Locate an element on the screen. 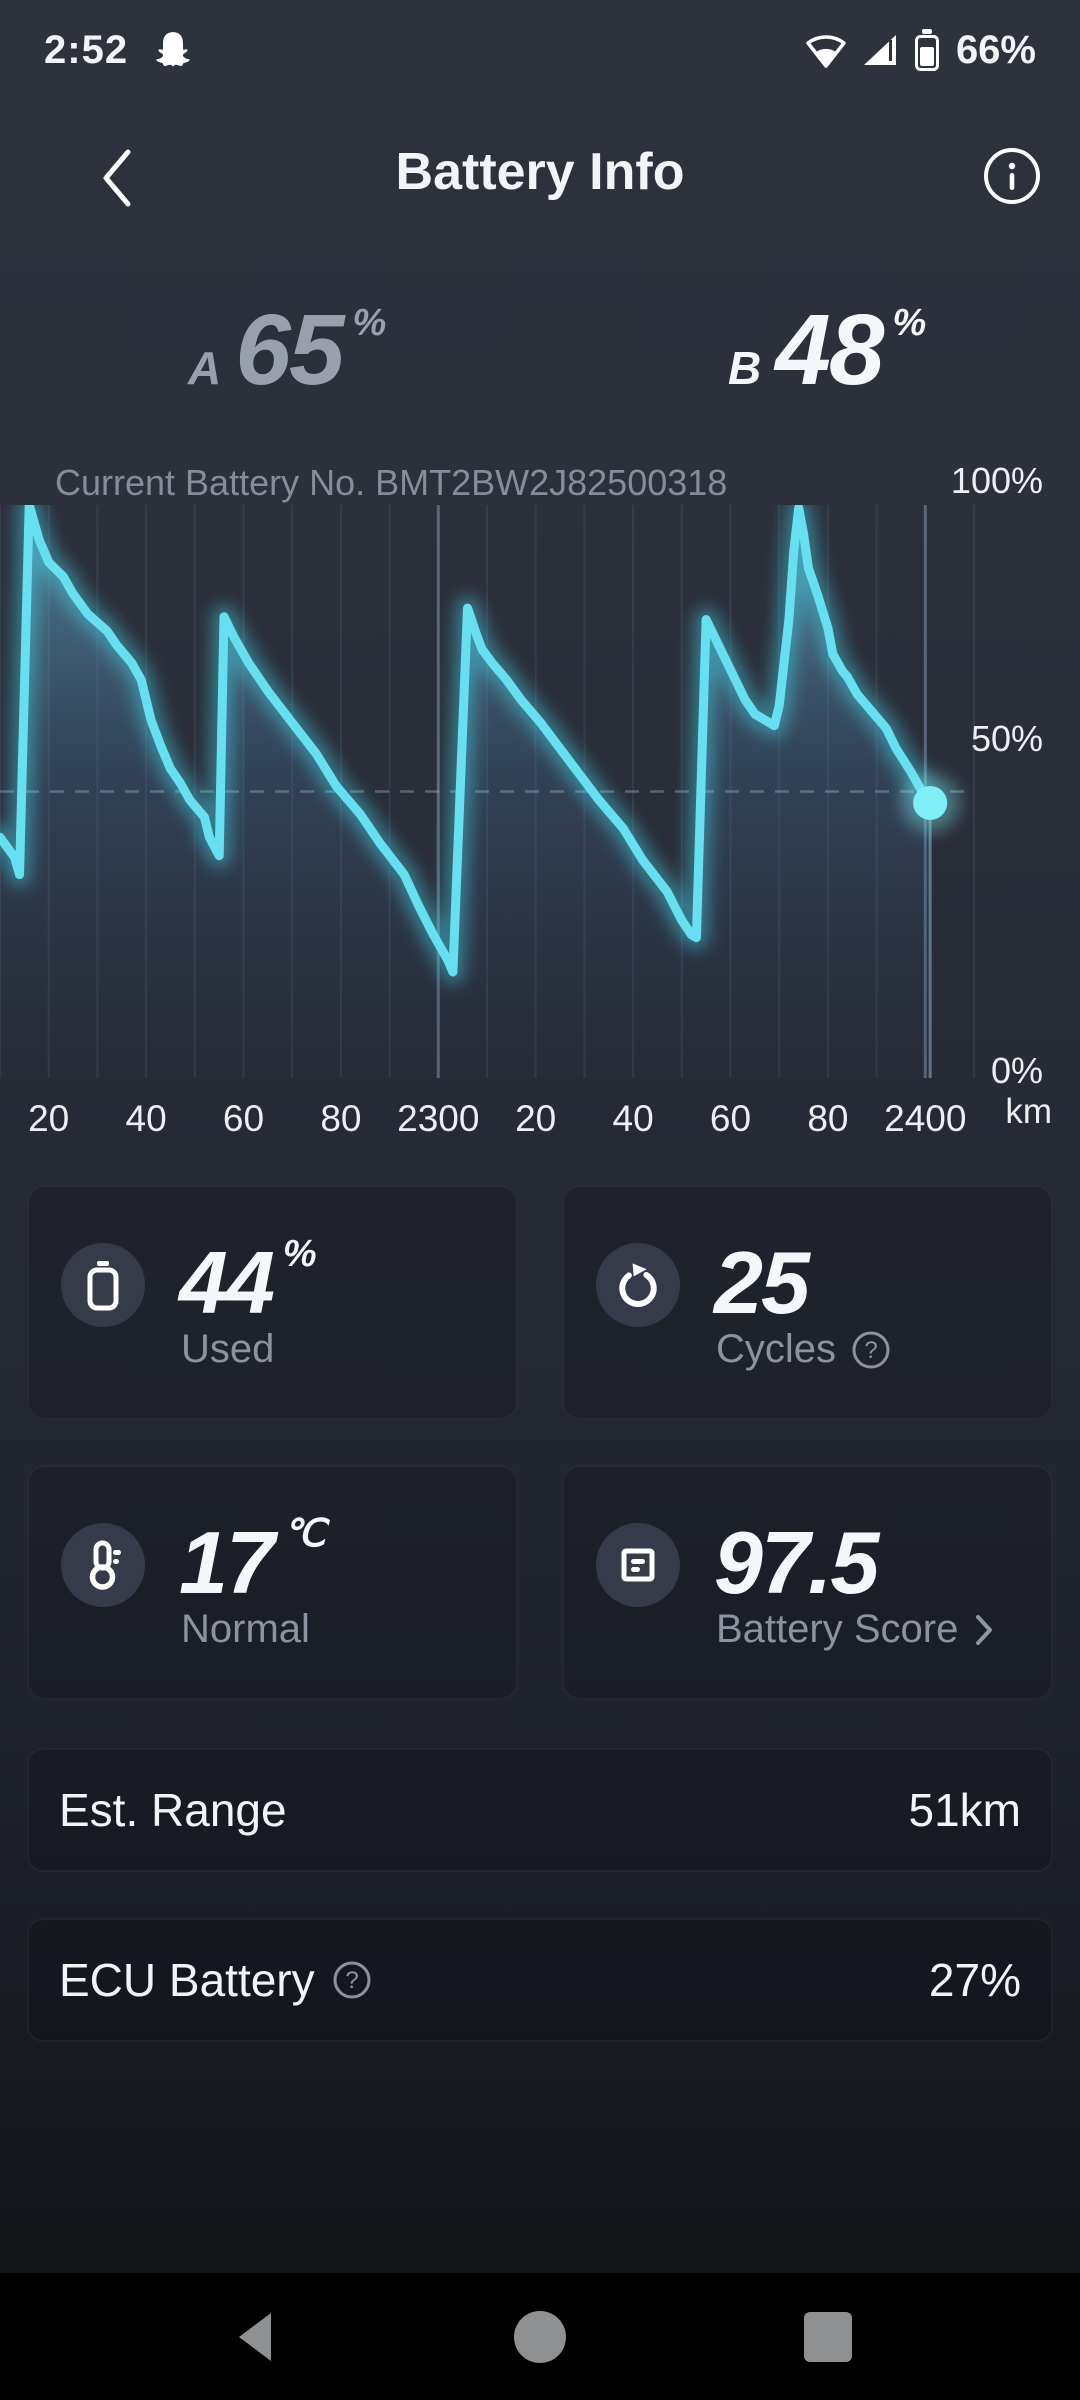  battery-serial-caption: Current Battery No. BMT2BW2J82500318 is located at coordinates (391, 482).